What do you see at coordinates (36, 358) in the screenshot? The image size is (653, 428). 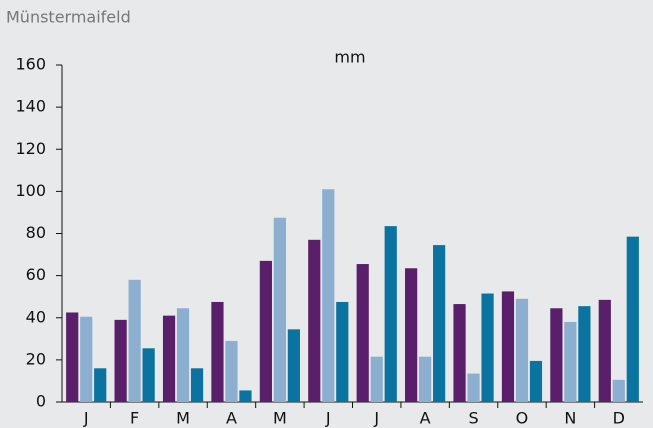 I see `y-tick-label: 20` at bounding box center [36, 358].